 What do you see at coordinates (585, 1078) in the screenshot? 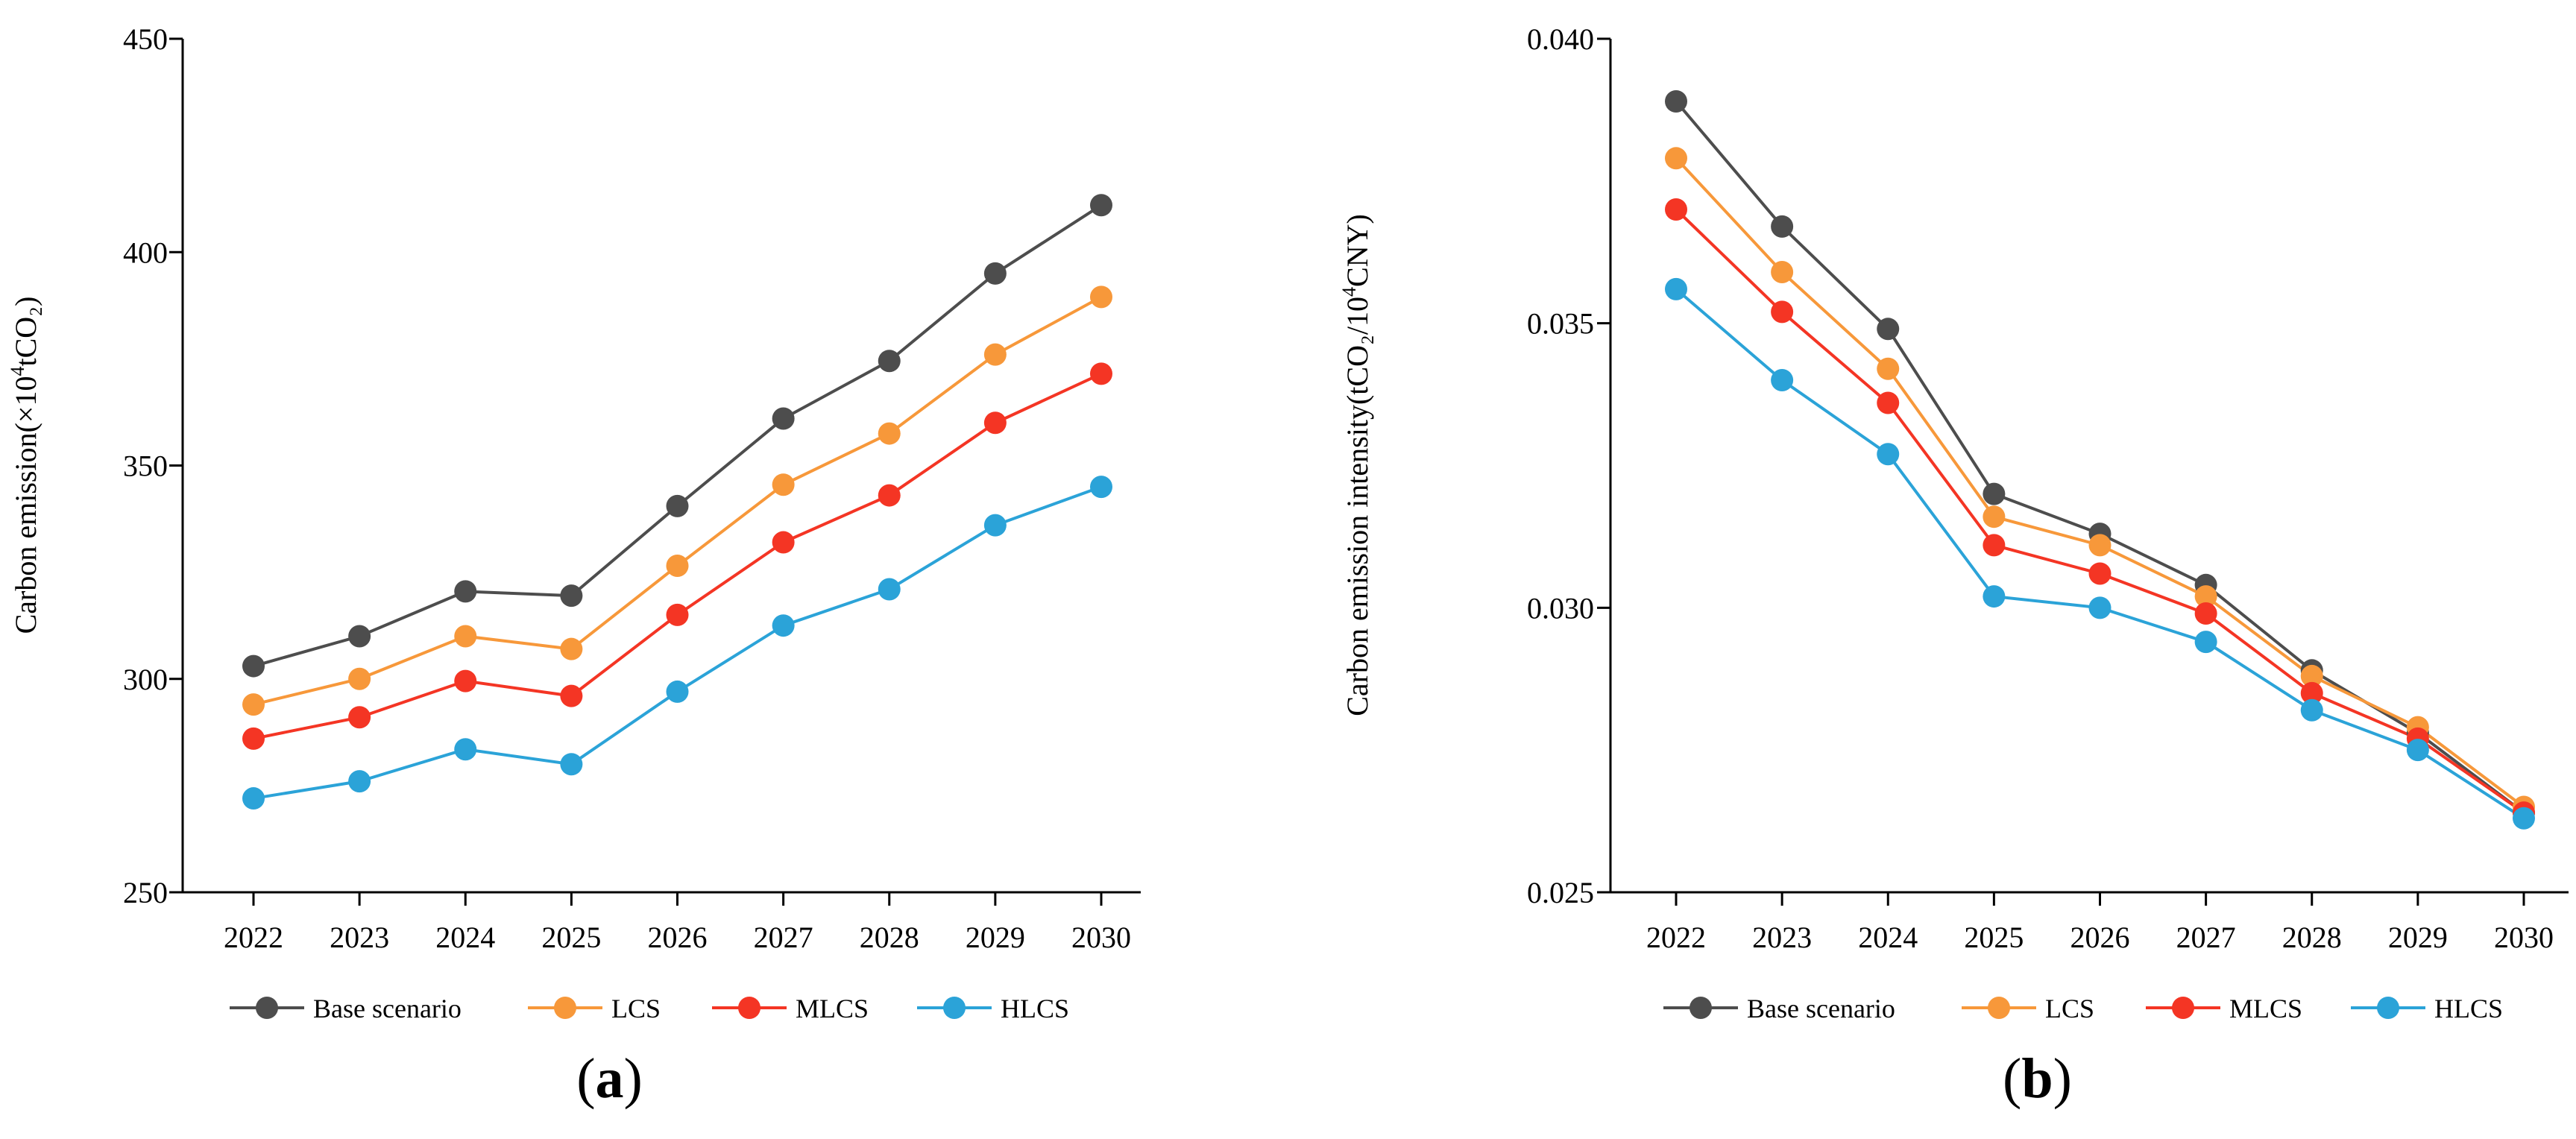
I see `panel-label-open: (` at bounding box center [585, 1078].